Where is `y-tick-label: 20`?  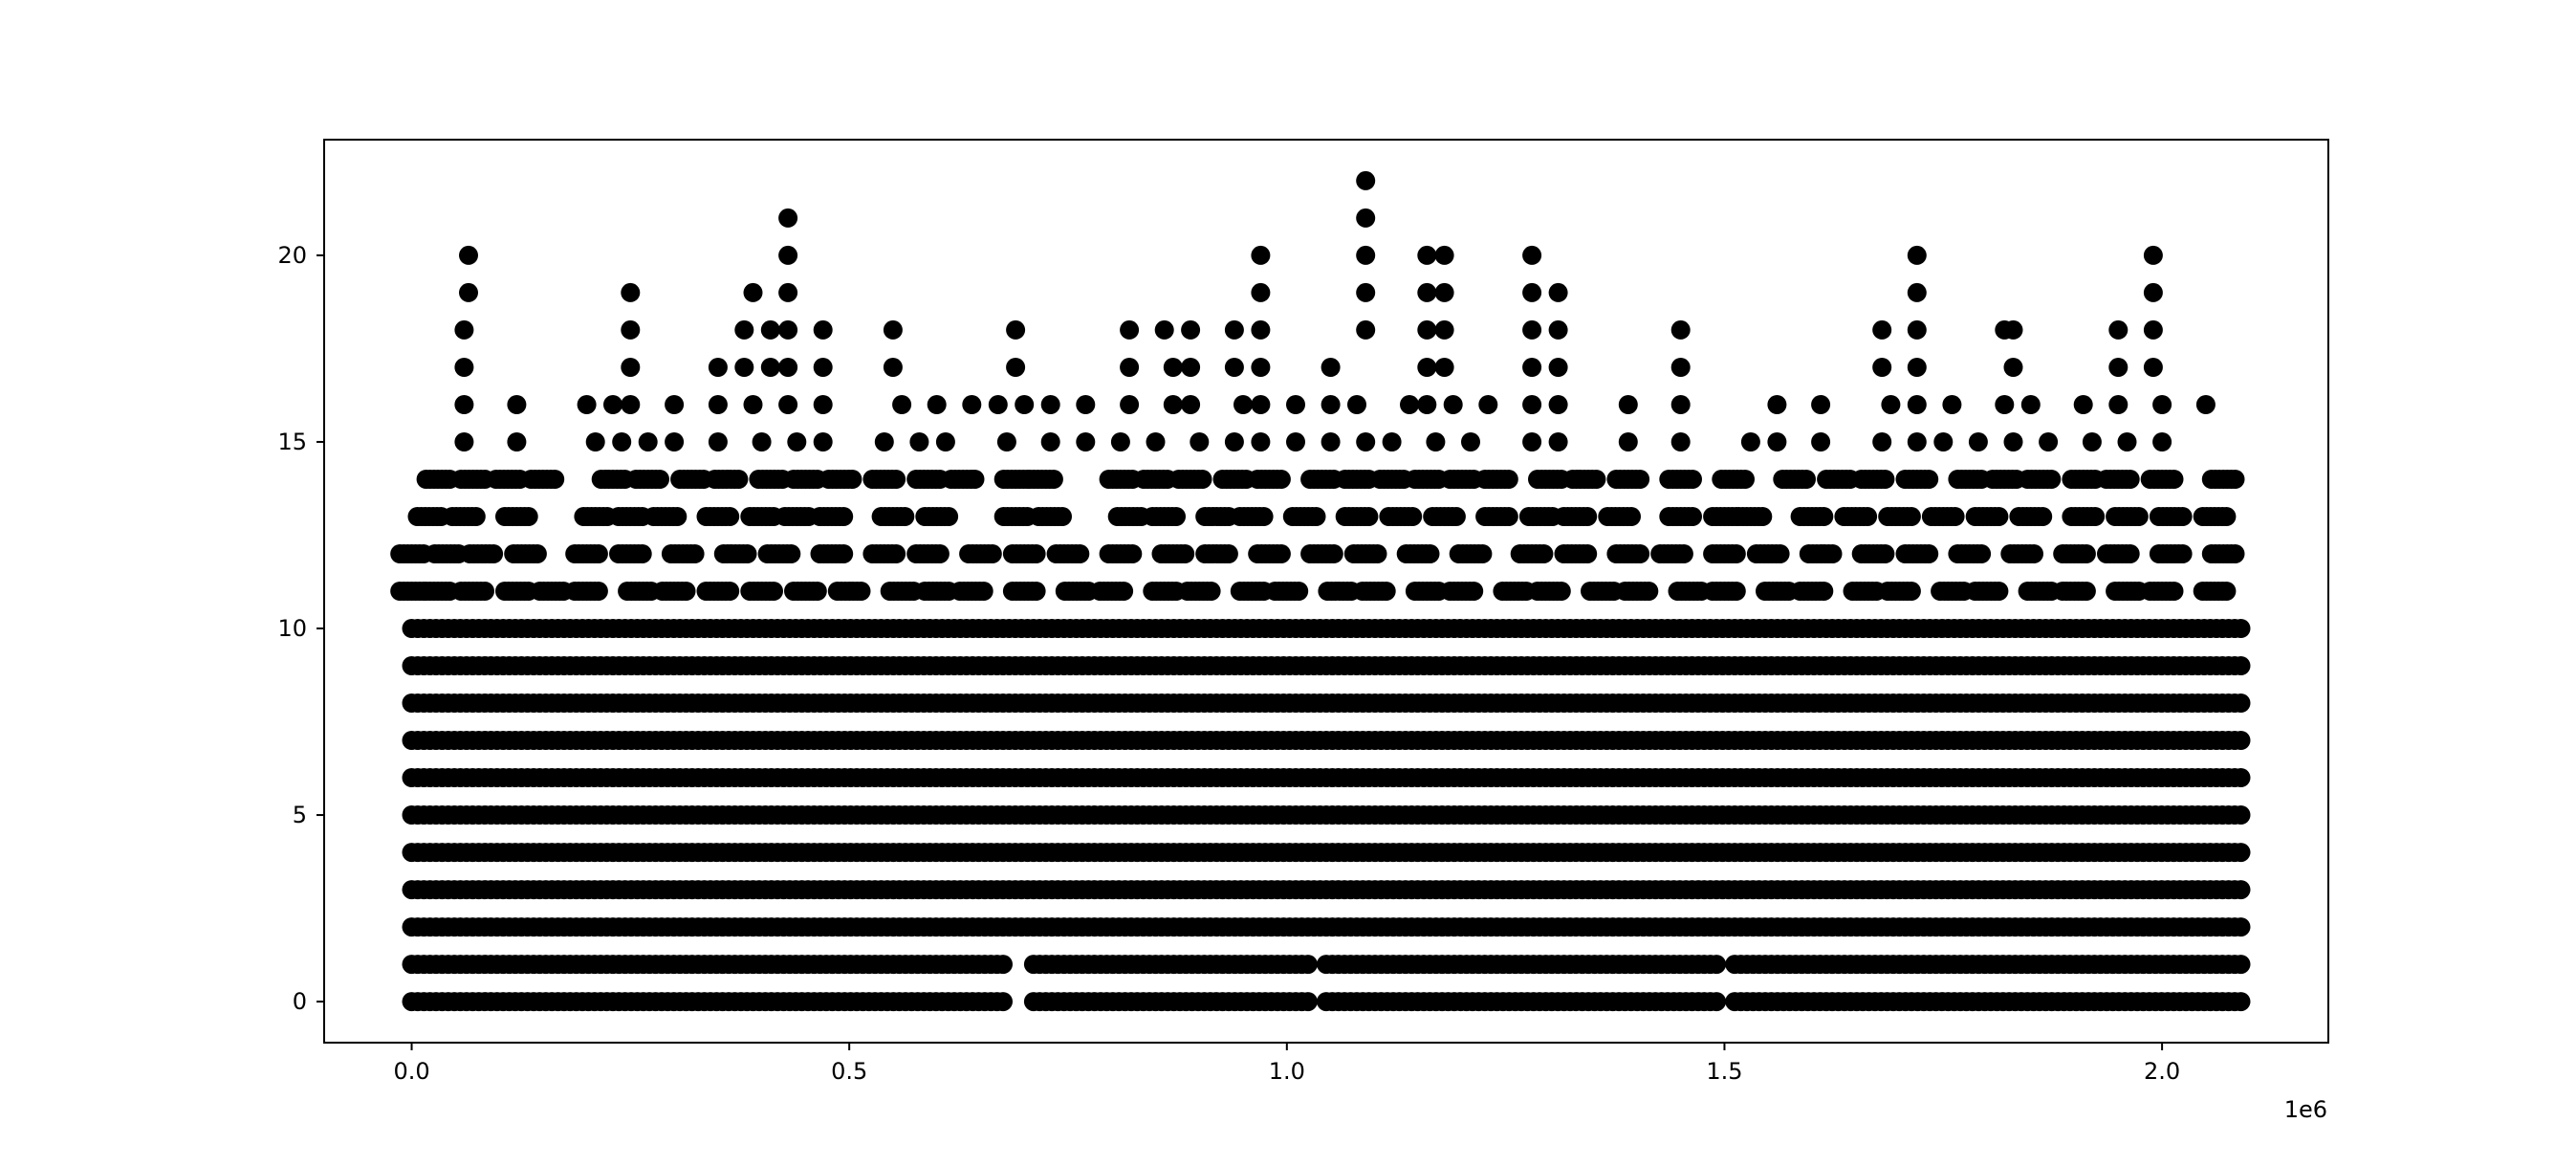
y-tick-label: 20 is located at coordinates (292, 255).